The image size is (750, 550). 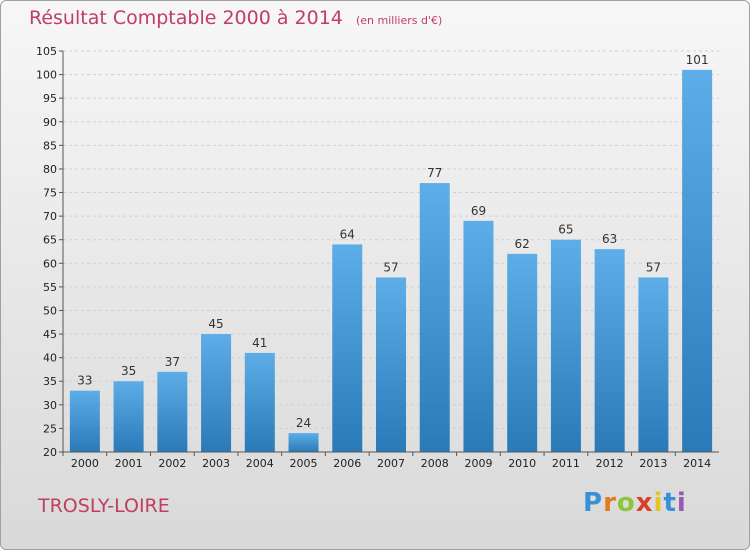 What do you see at coordinates (565, 345) in the screenshot?
I see `bar-2011` at bounding box center [565, 345].